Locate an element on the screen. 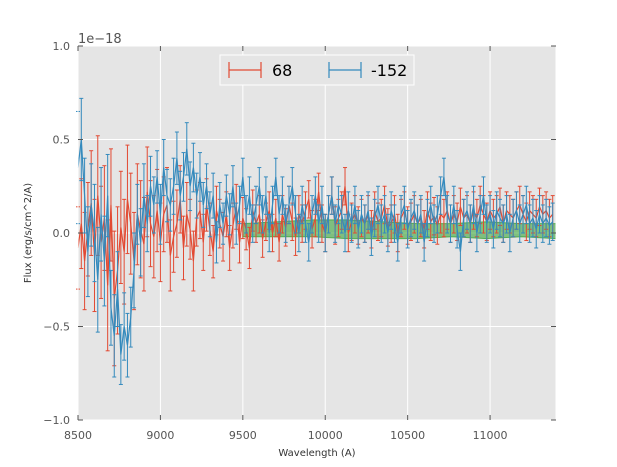 The image size is (617, 467). x-axis-label: Wavelength (A) is located at coordinates (316, 453).